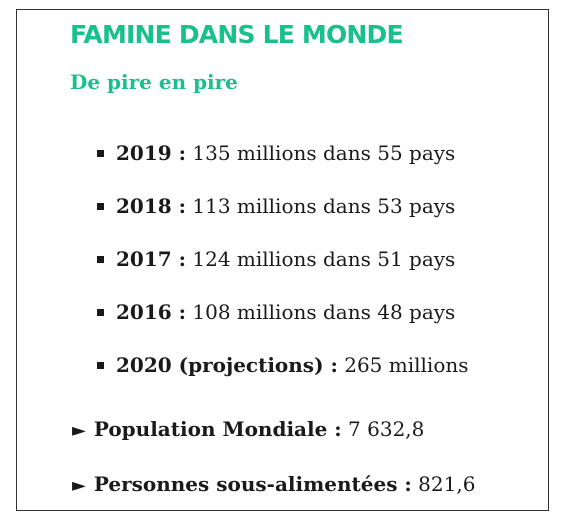 The height and width of the screenshot is (524, 571). What do you see at coordinates (321, 259) in the screenshot?
I see `year-value: 124 millions dans 51 pays` at bounding box center [321, 259].